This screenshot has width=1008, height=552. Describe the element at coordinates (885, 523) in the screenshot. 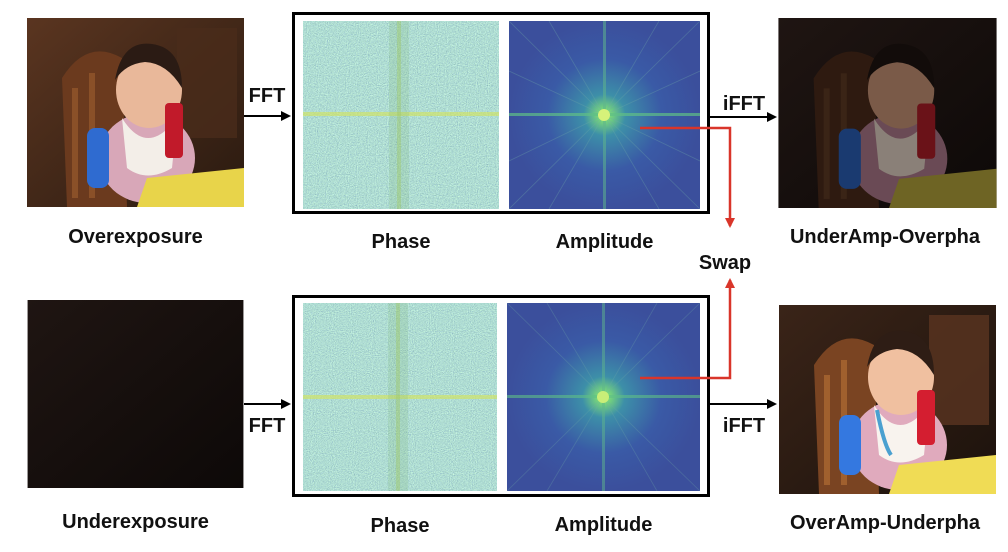

I see `output-label-overamp-underpha: OverAmp-Underpha` at that location.